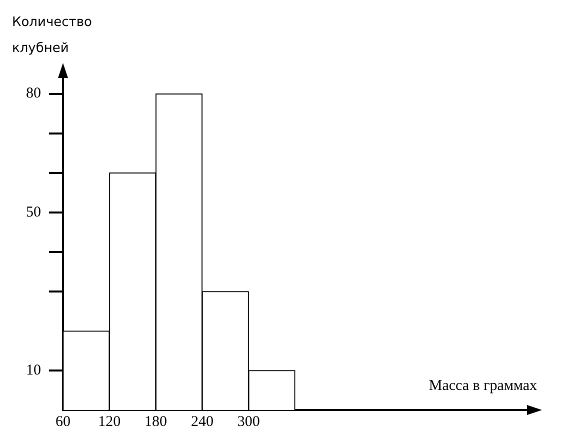 This screenshot has height=448, width=565. What do you see at coordinates (33, 370) in the screenshot?
I see `y-tick-label: 10` at bounding box center [33, 370].